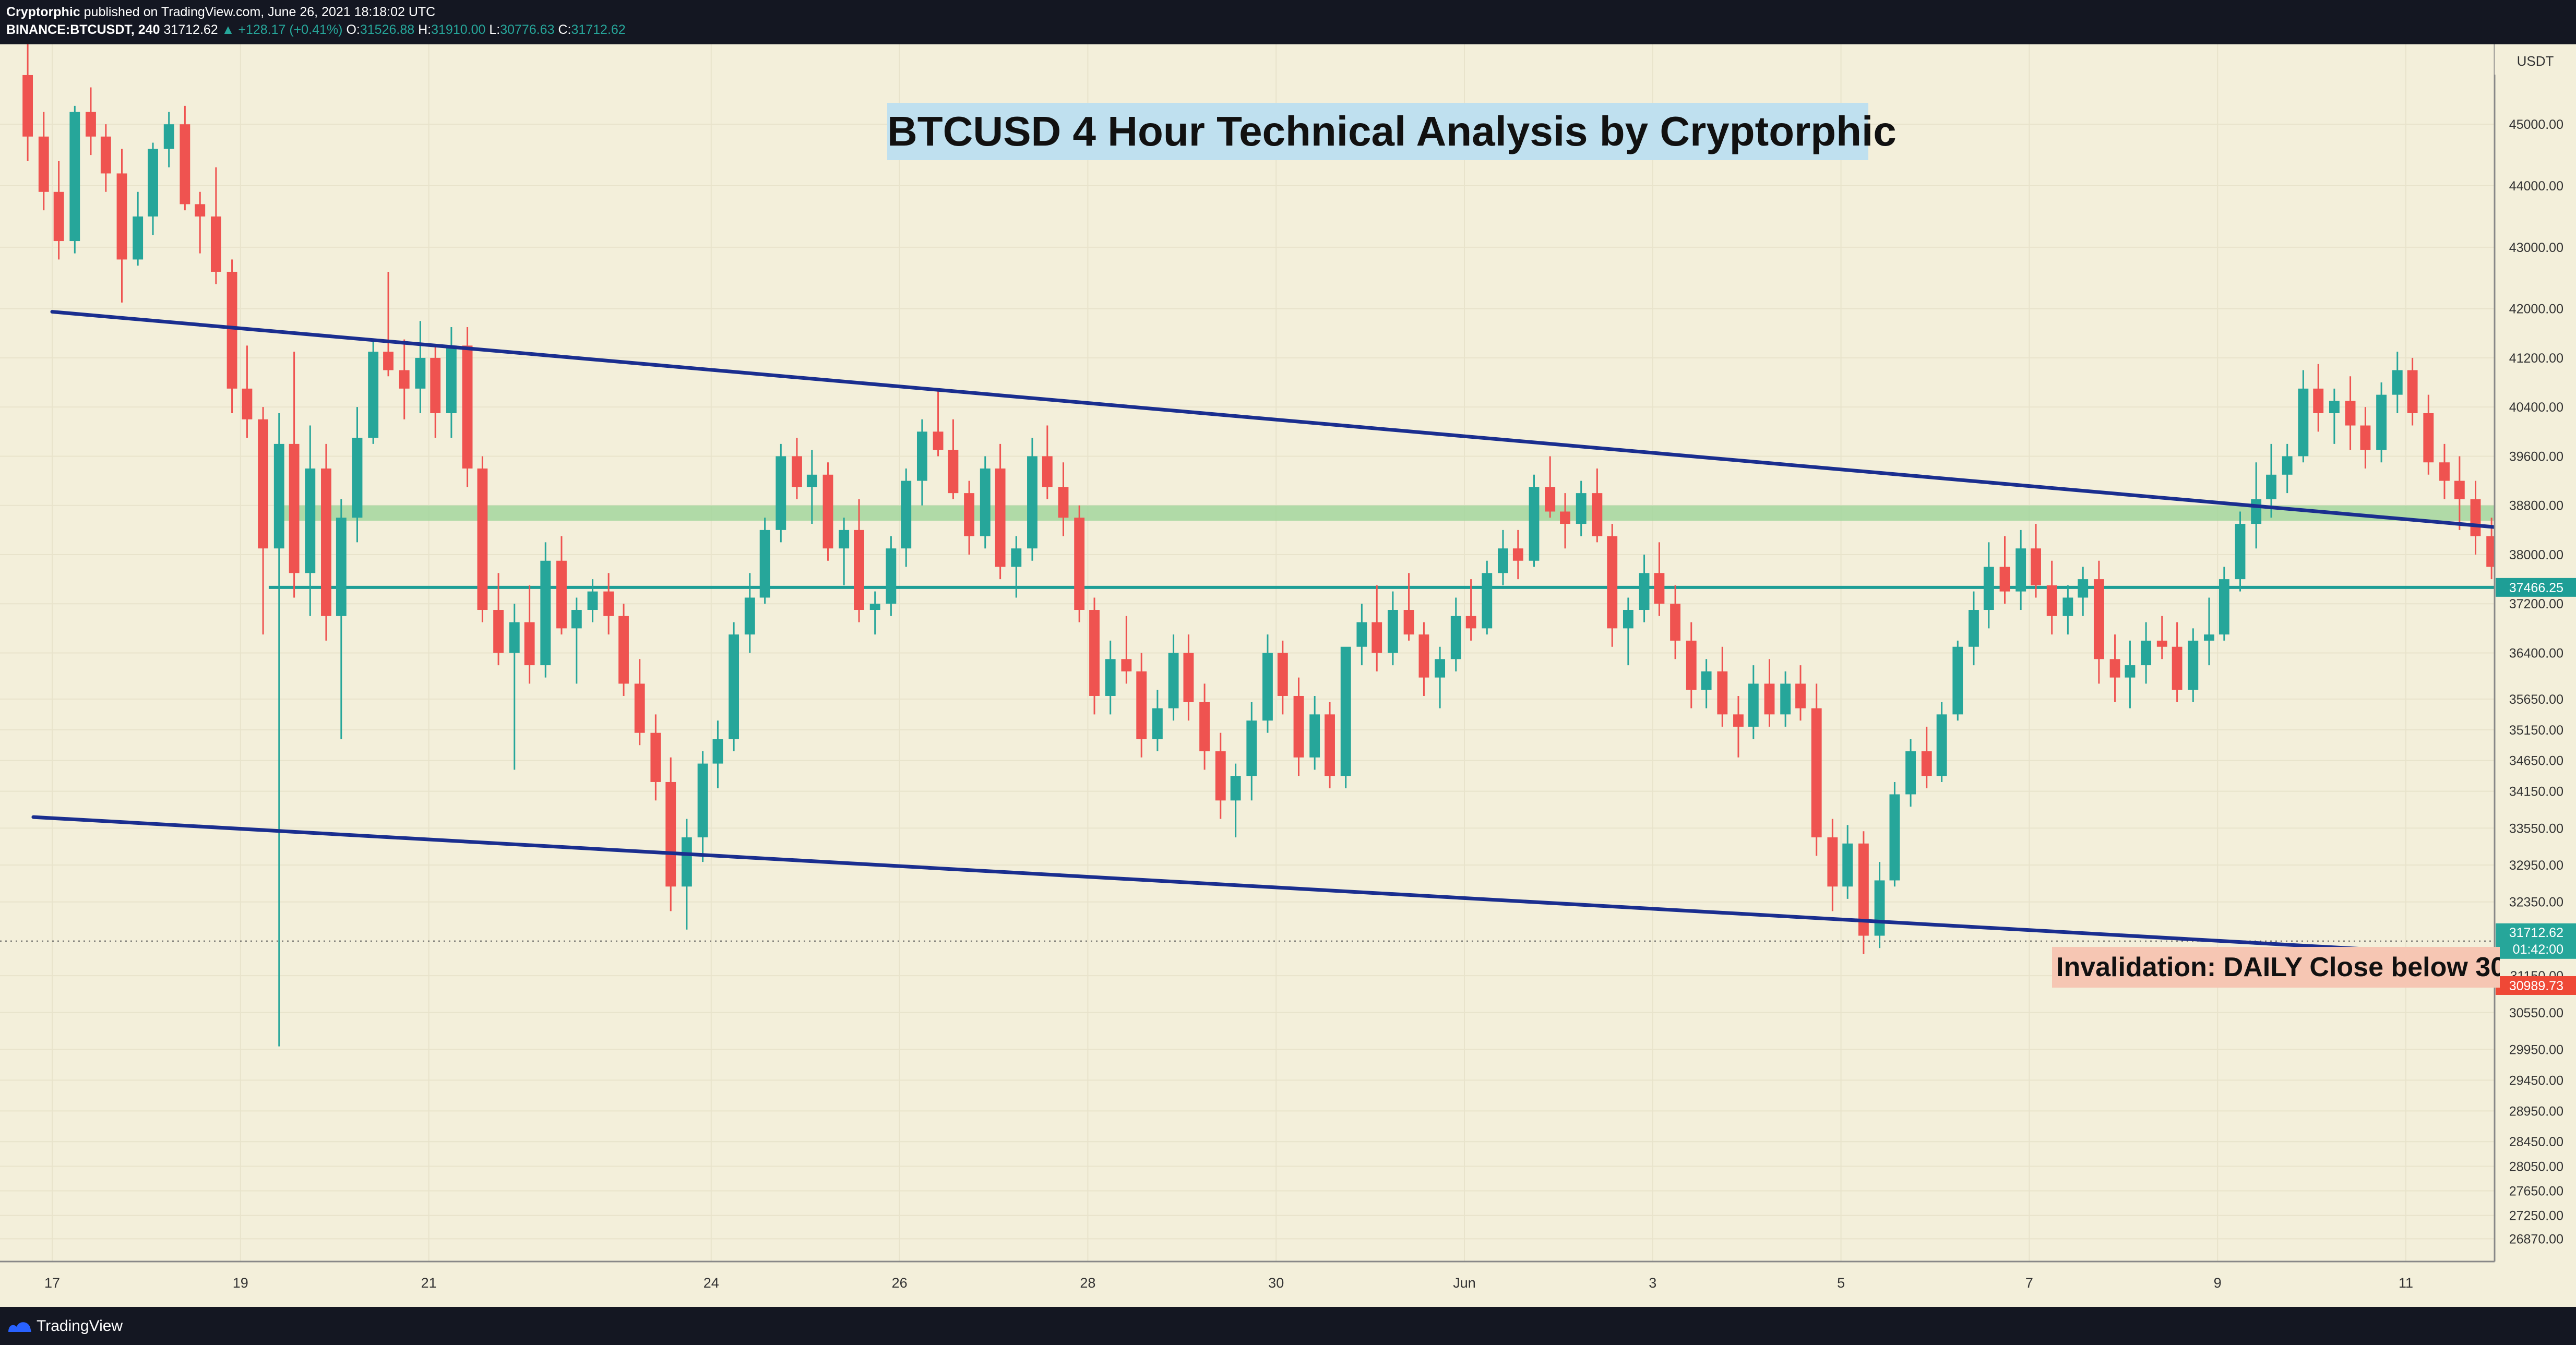  Describe the element at coordinates (387, 29) in the screenshot. I see `open-value: 31526.88` at that location.